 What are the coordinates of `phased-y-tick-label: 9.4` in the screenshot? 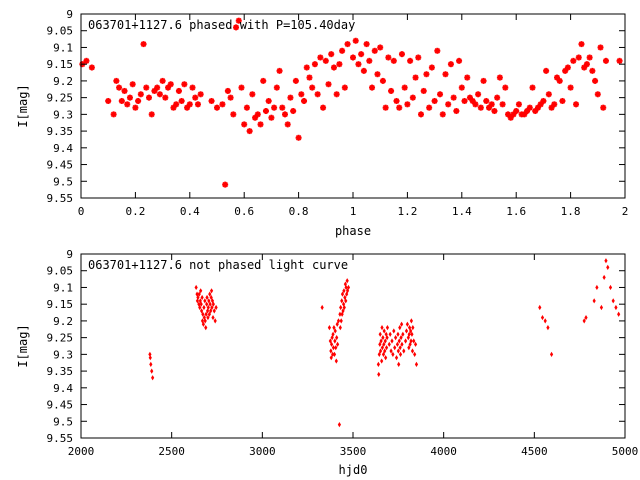 It's located at (63, 148).